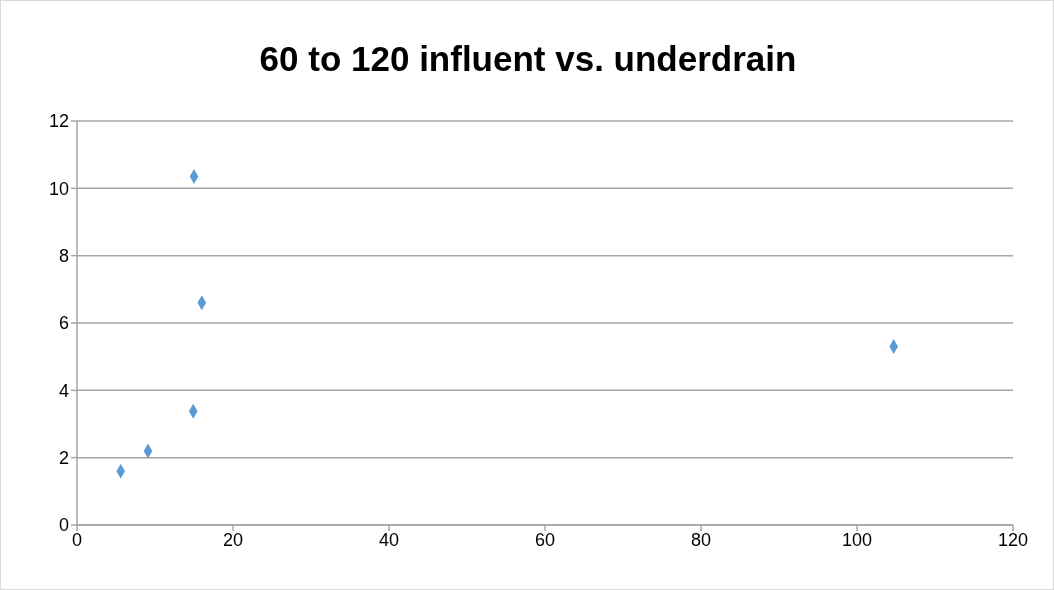 This screenshot has height=590, width=1054. What do you see at coordinates (63, 323) in the screenshot?
I see `y-tick-label: 6` at bounding box center [63, 323].